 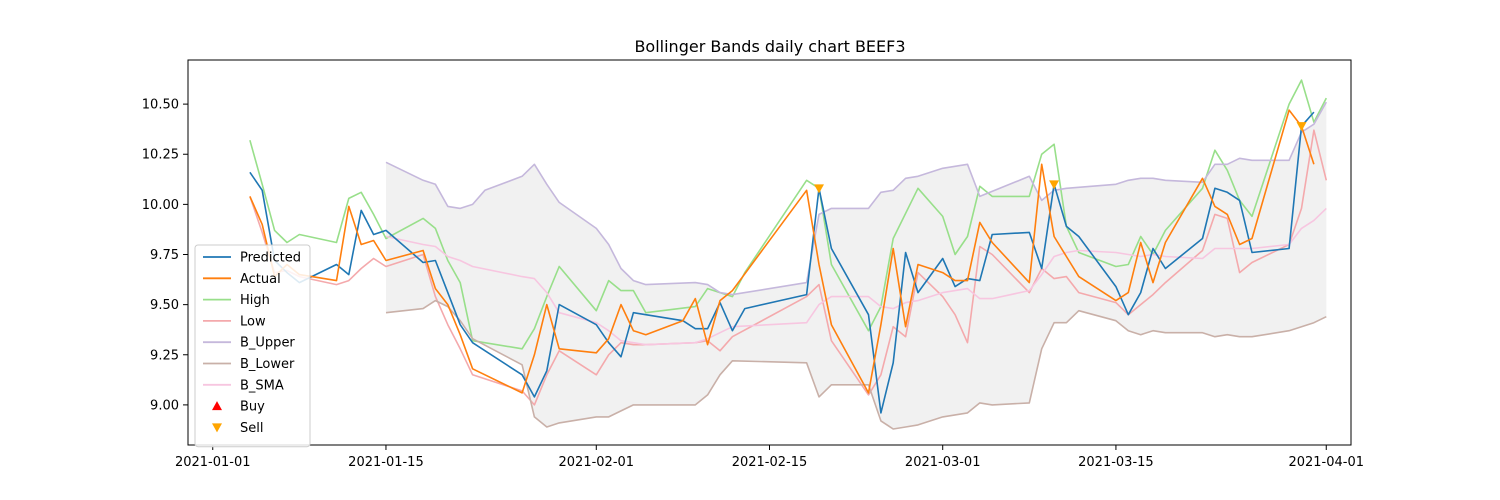 What do you see at coordinates (770, 462) in the screenshot?
I see `x-tick-label: 2021-02-15` at bounding box center [770, 462].